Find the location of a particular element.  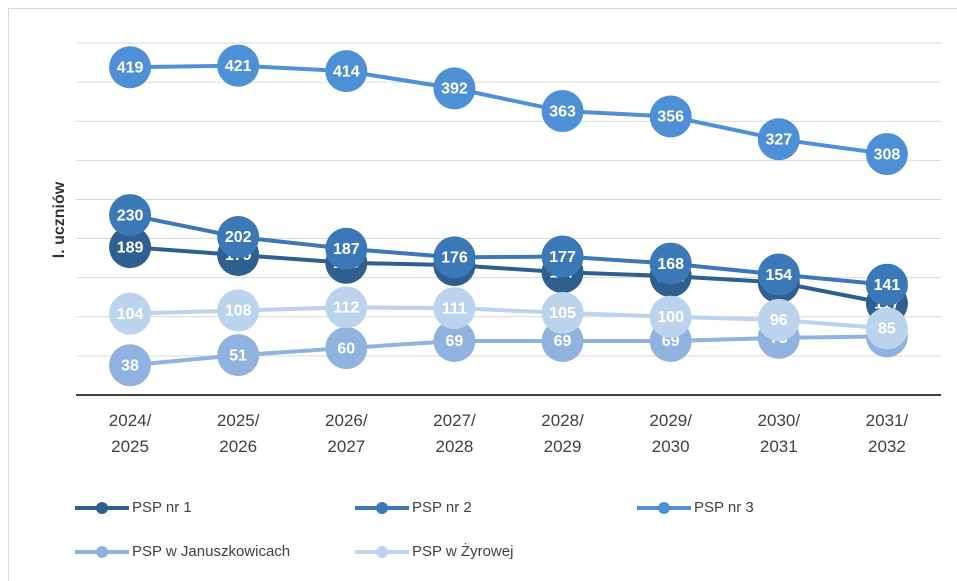

data-label: 230 is located at coordinates (130, 215).